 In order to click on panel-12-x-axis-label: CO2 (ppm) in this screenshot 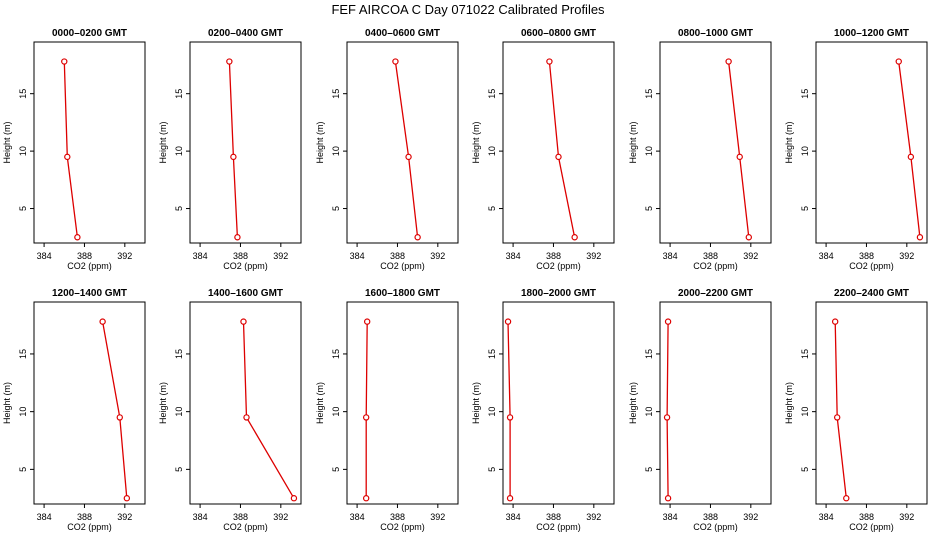, I will do `click(871, 527)`.